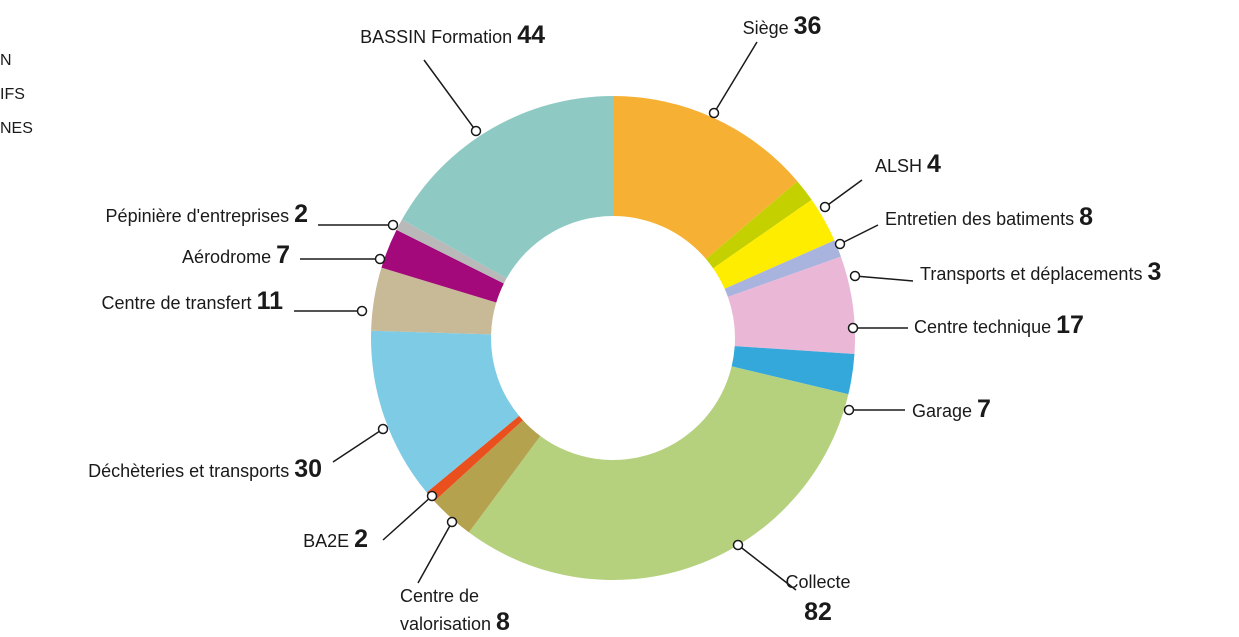 The image size is (1239, 637). What do you see at coordinates (980, 219) in the screenshot?
I see `category-name: Entretien des batiments` at bounding box center [980, 219].